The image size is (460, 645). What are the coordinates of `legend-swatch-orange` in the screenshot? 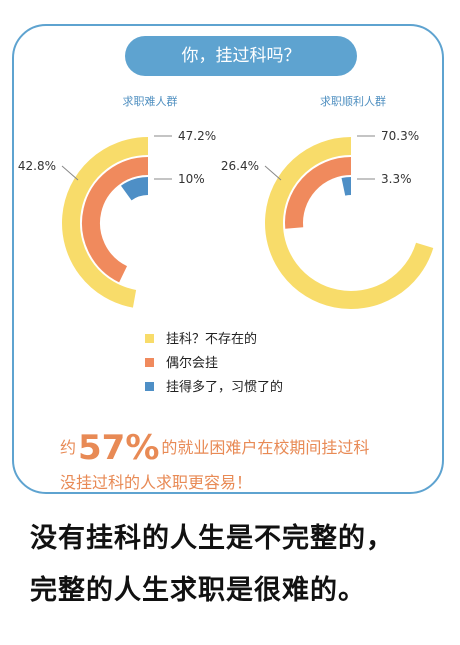 It's located at (149, 362).